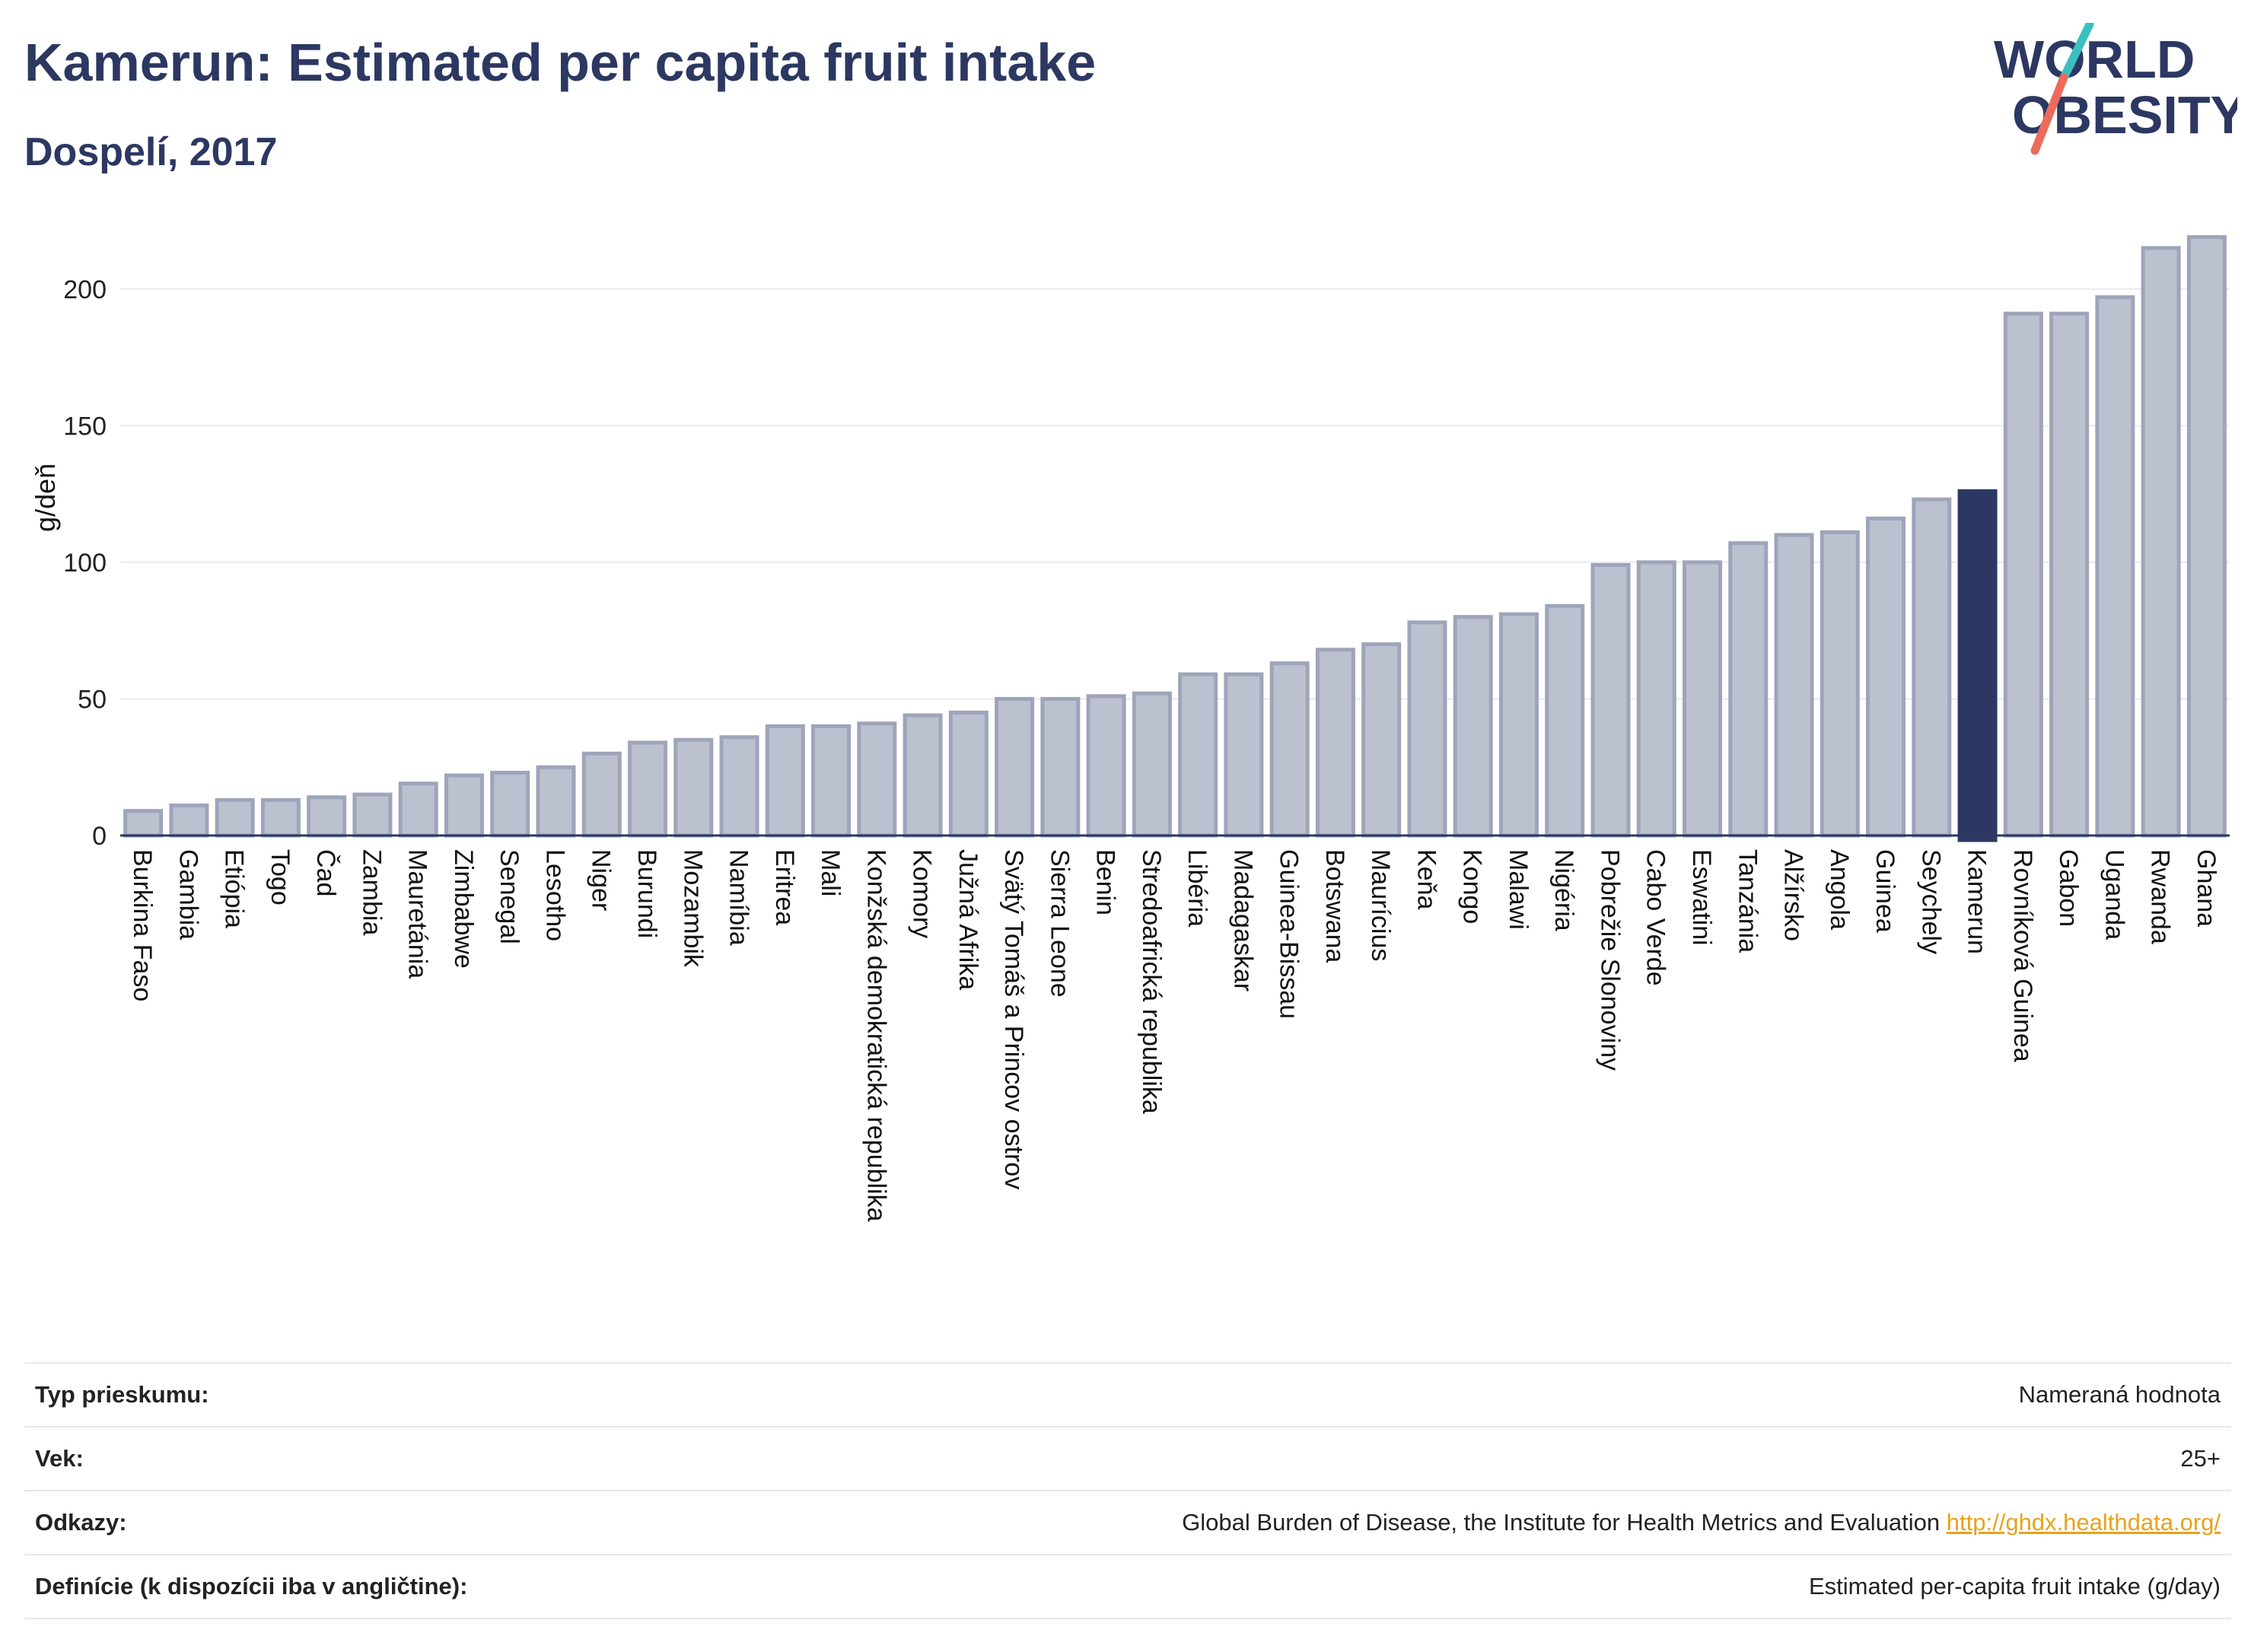 This screenshot has height=1652, width=2251. I want to click on y-axis-ticks: 0 50 100 150 200, so click(85, 563).